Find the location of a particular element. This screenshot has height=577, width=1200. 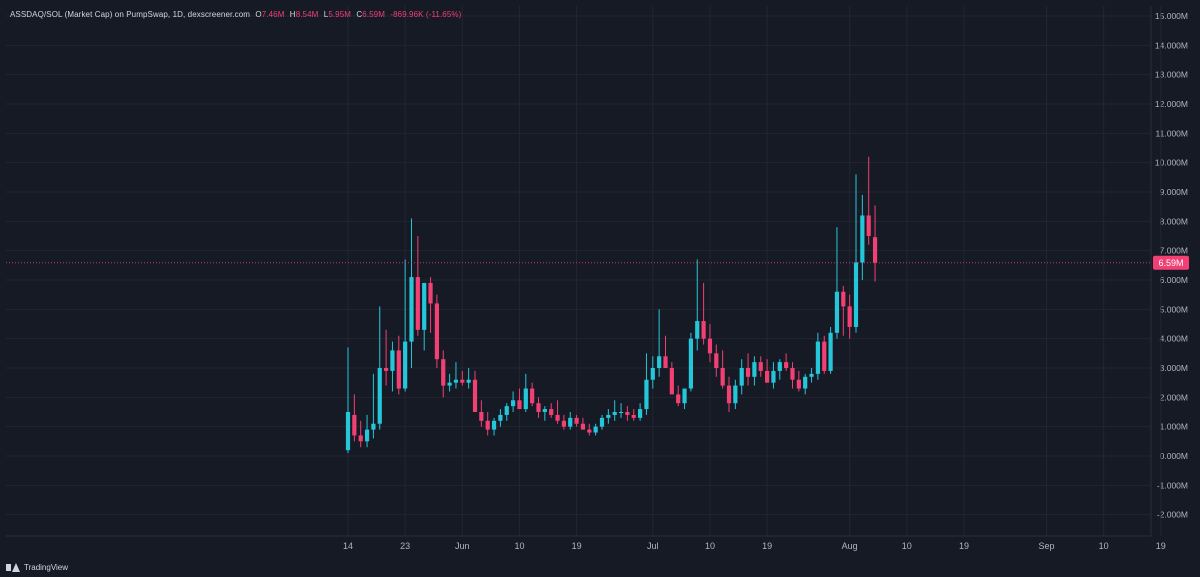

y-tick-label: 3.000M is located at coordinates (1174, 368).